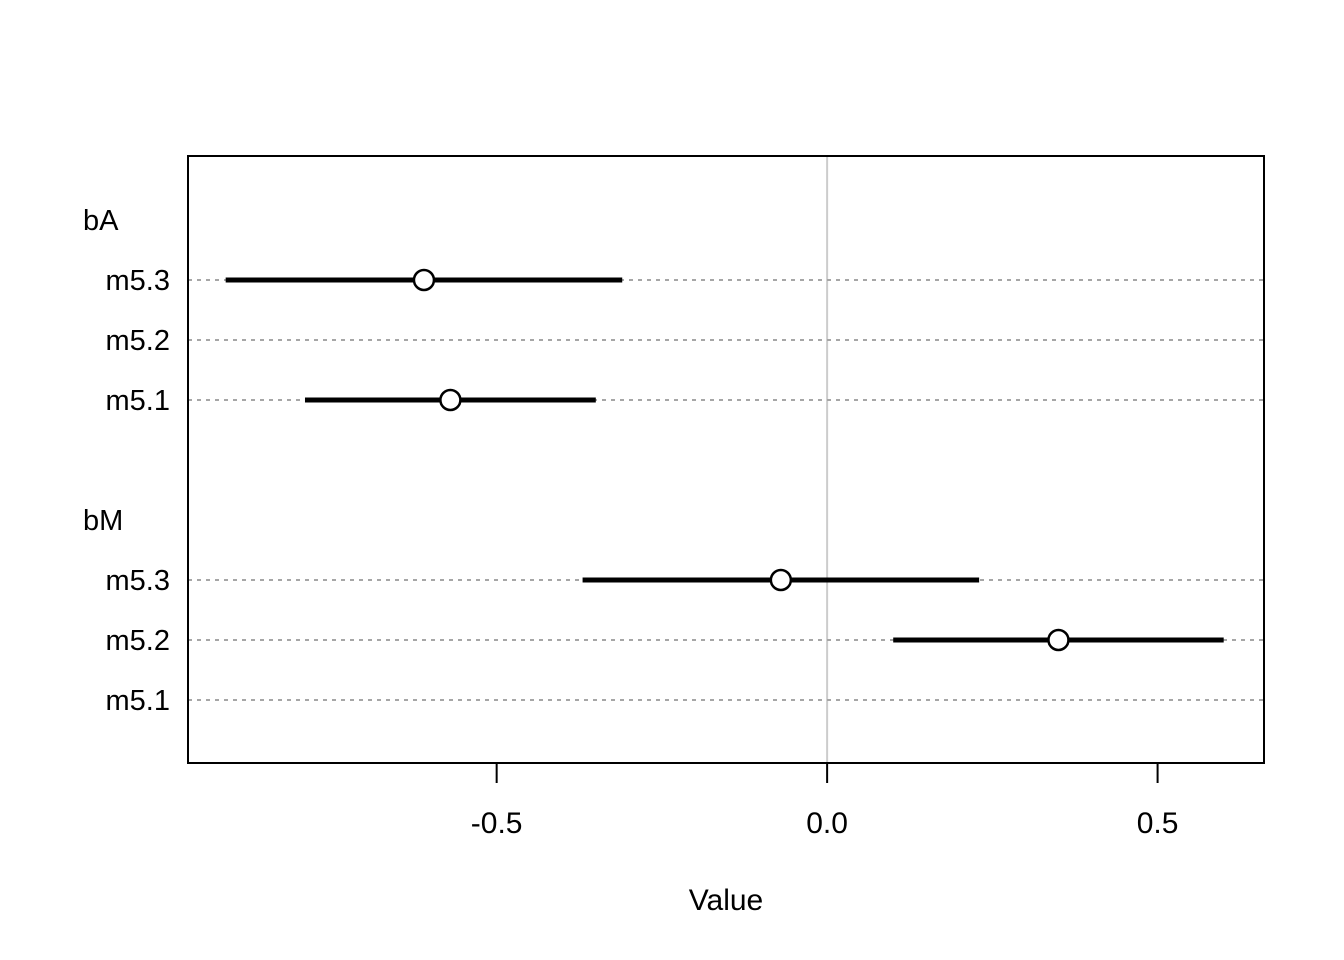 Image resolution: width=1344 pixels, height=960 pixels. Describe the element at coordinates (1158, 823) in the screenshot. I see `x-tick-label: 0.5` at that location.